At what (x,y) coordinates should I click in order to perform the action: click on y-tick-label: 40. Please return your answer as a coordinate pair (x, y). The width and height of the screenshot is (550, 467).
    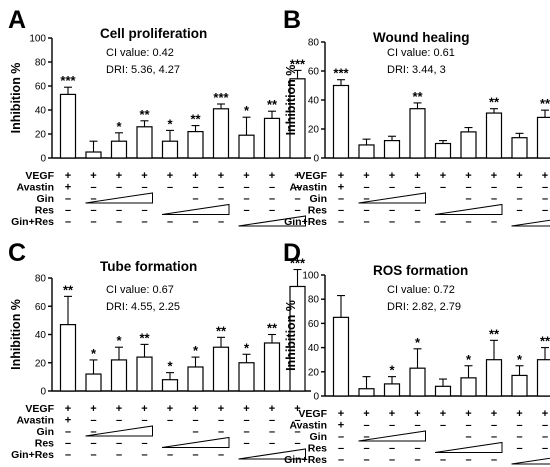
    Looking at the image, I should click on (314, 101).